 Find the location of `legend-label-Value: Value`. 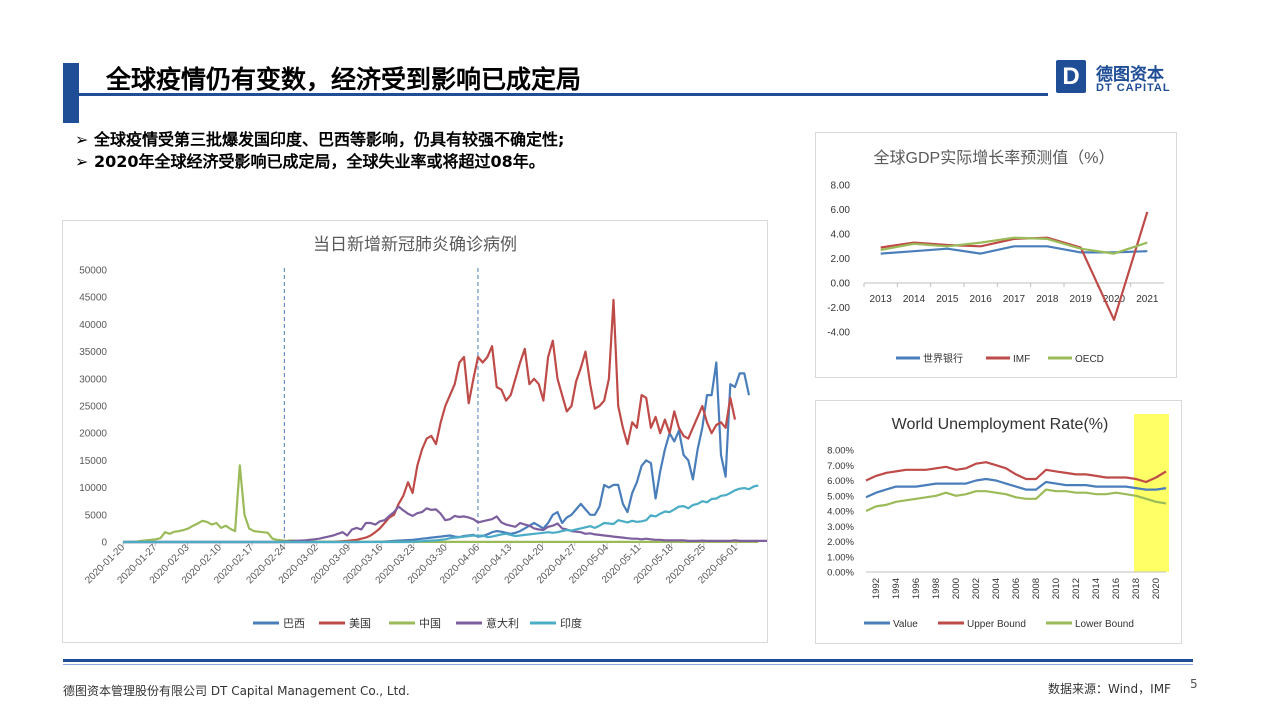

legend-label-Value: Value is located at coordinates (905, 624).